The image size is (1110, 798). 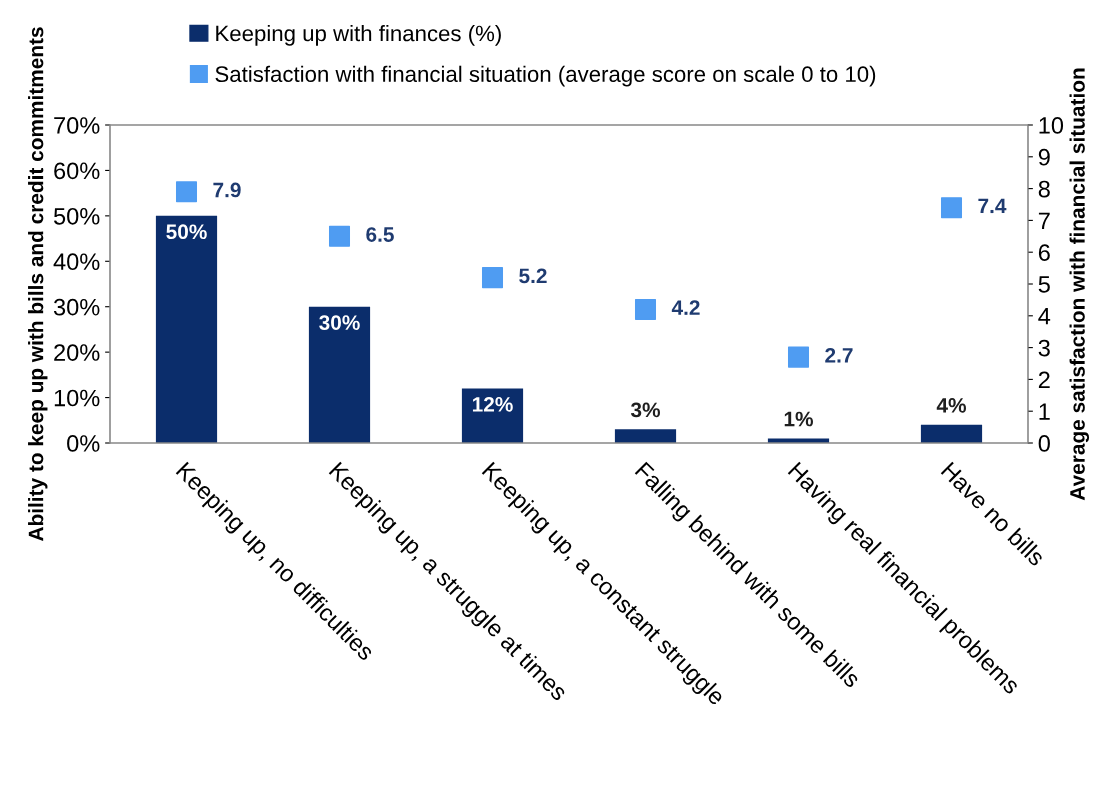 I want to click on y2-tick-label: 5, so click(x=1044, y=284).